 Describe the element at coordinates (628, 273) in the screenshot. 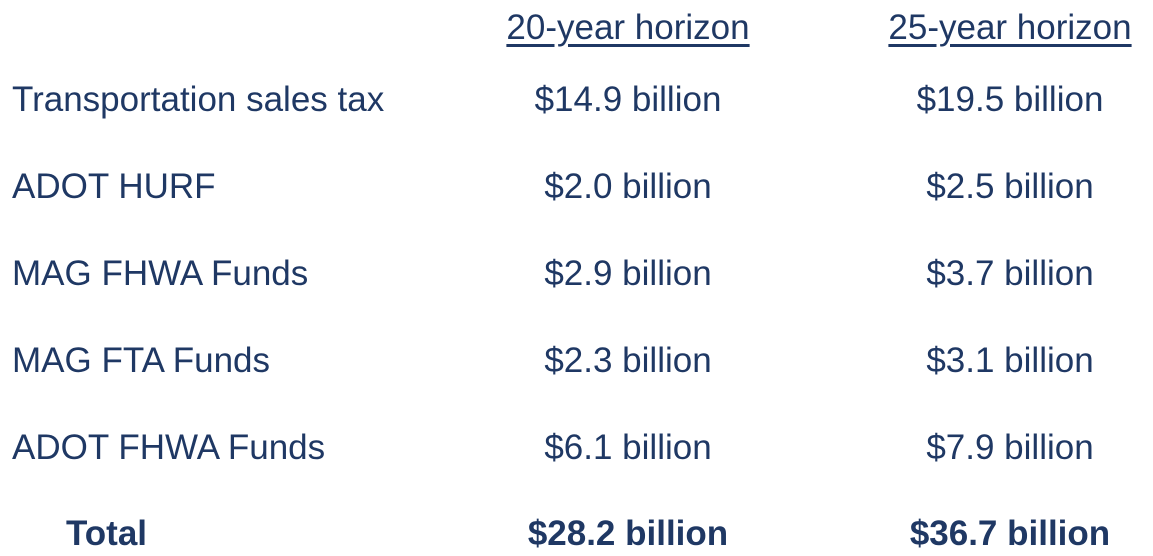

I see `amount: $2.9 billion` at that location.